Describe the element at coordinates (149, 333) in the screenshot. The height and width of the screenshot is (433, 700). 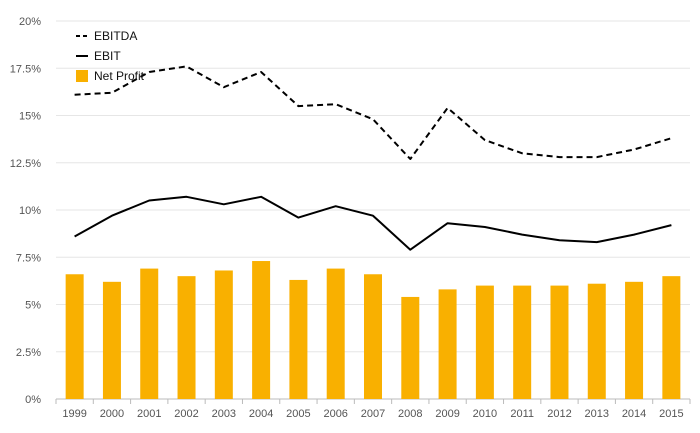
I see `bar-net-profit-2001` at that location.